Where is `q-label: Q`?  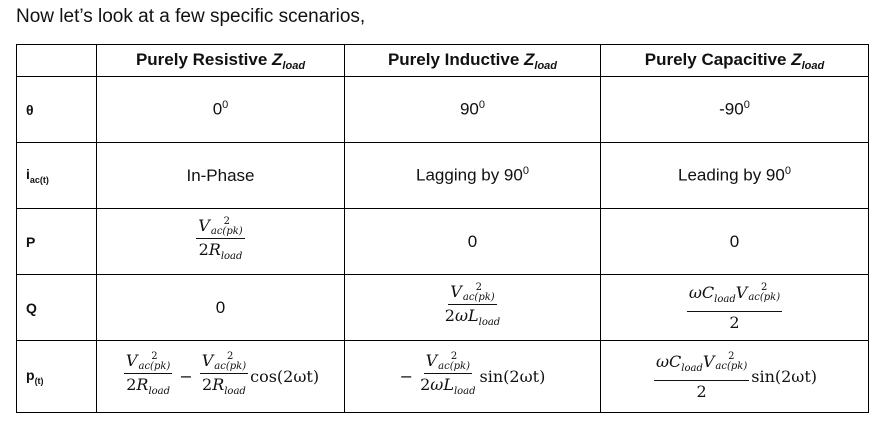
q-label: Q is located at coordinates (56, 307).